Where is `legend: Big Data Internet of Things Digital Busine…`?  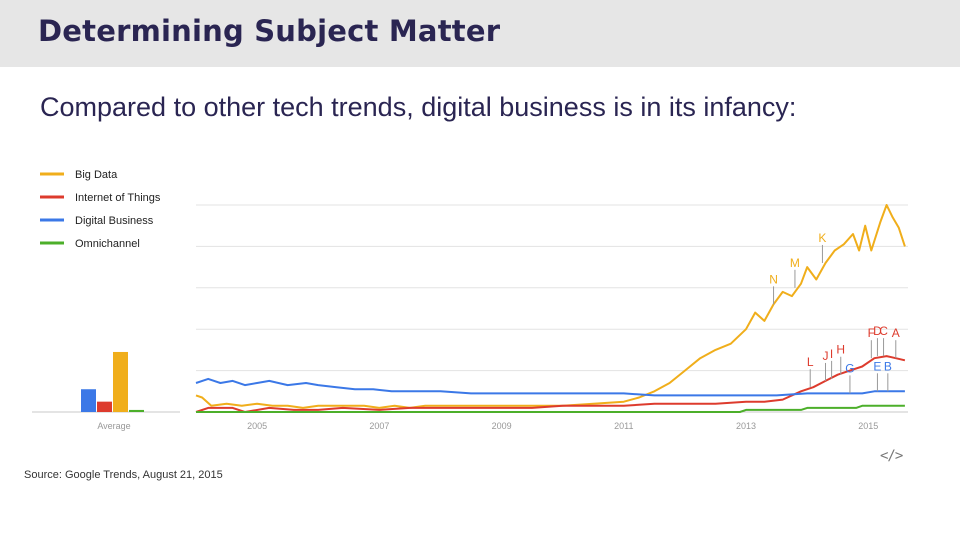 legend: Big Data Internet of Things Digital Busine… is located at coordinates (100, 209).